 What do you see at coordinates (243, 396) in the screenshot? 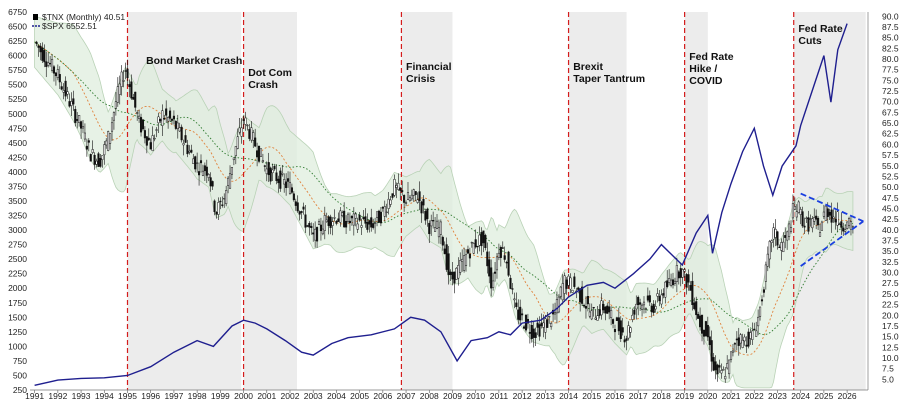
I see `x-tick-label-9: 2000` at bounding box center [243, 396].